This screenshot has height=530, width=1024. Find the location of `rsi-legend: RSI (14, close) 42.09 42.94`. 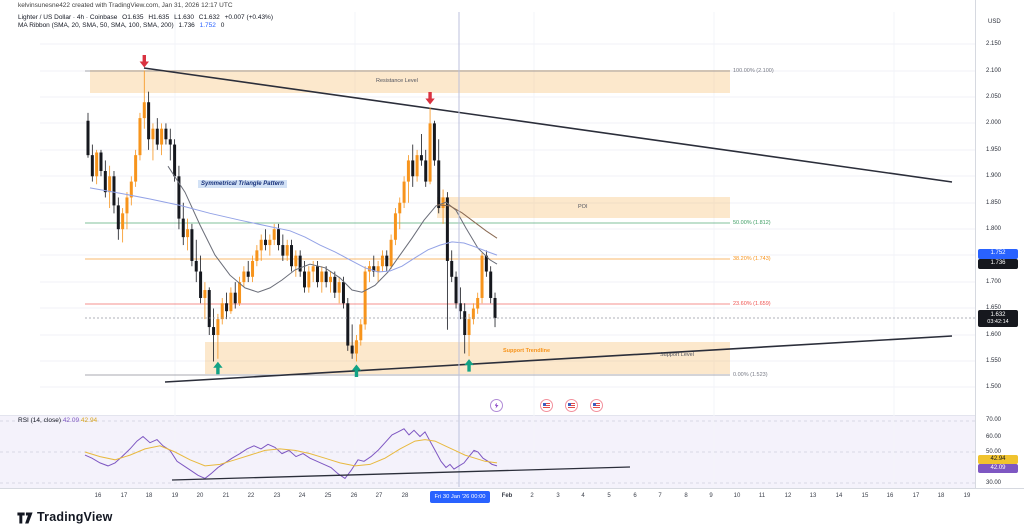

rsi-legend: RSI (14, close) 42.09 42.94 is located at coordinates (57, 420).